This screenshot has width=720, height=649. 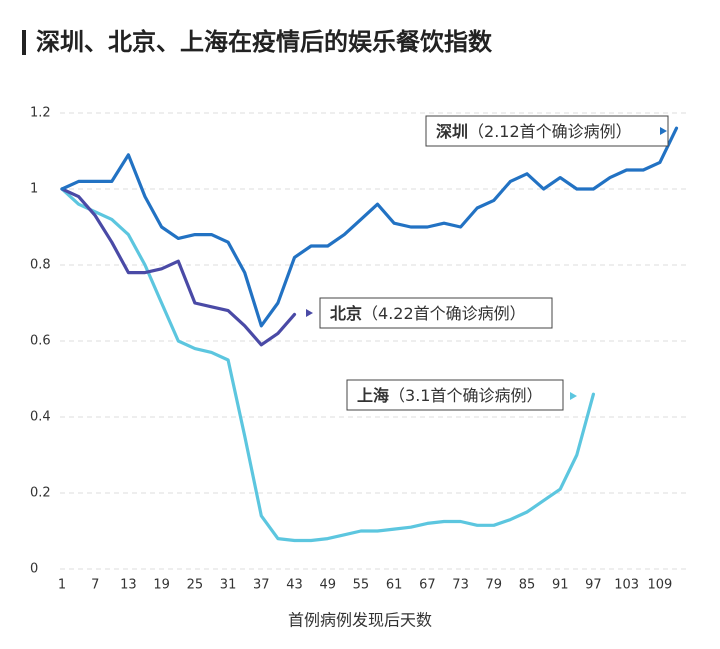 What do you see at coordinates (62, 585) in the screenshot?
I see `x-tick-label: 1` at bounding box center [62, 585].